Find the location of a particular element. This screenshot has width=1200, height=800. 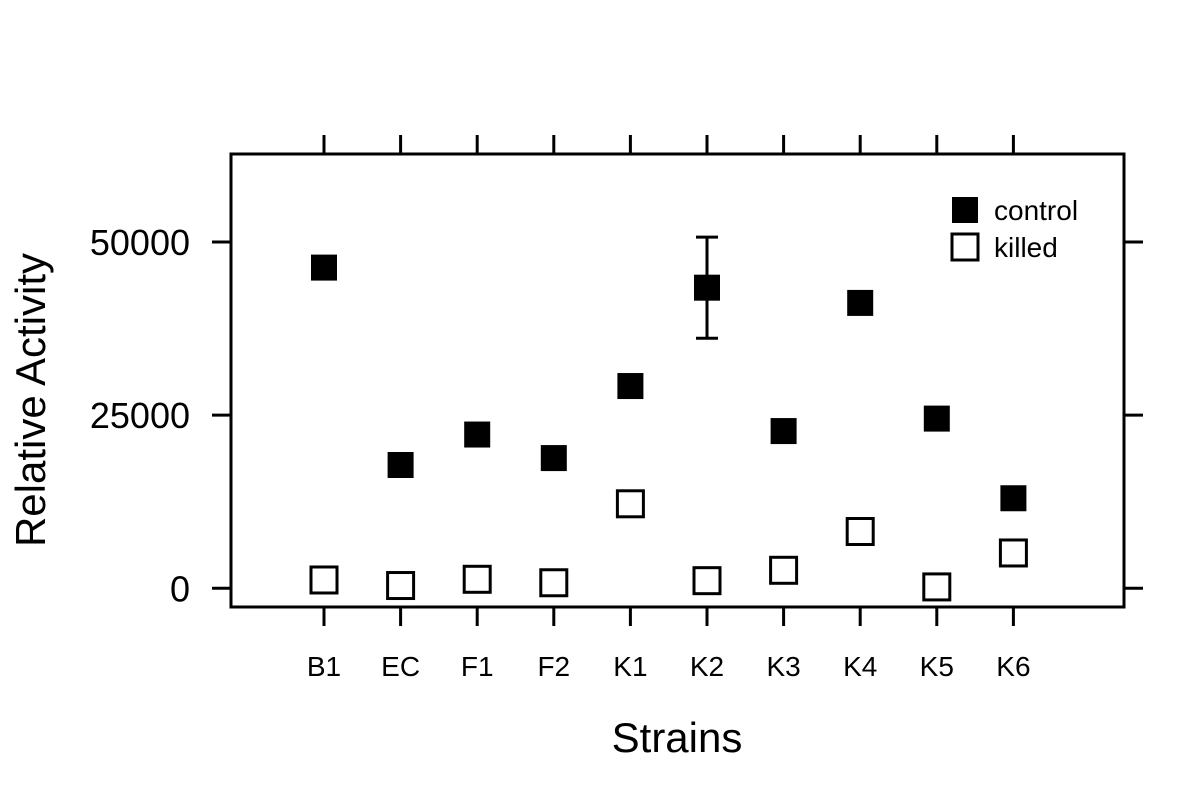

control-point-K3 is located at coordinates (783, 431).